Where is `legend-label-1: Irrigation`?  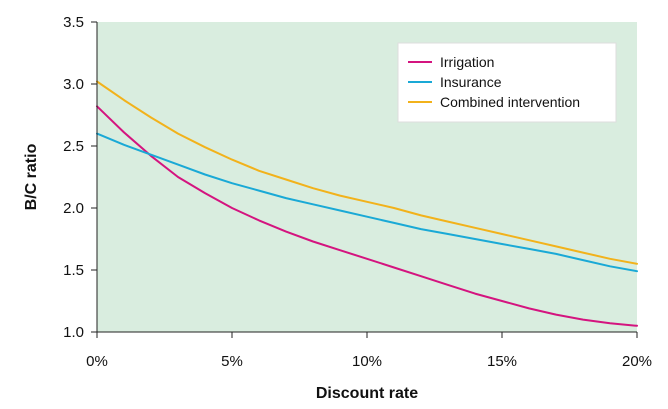
legend-label-1: Irrigation is located at coordinates (467, 62).